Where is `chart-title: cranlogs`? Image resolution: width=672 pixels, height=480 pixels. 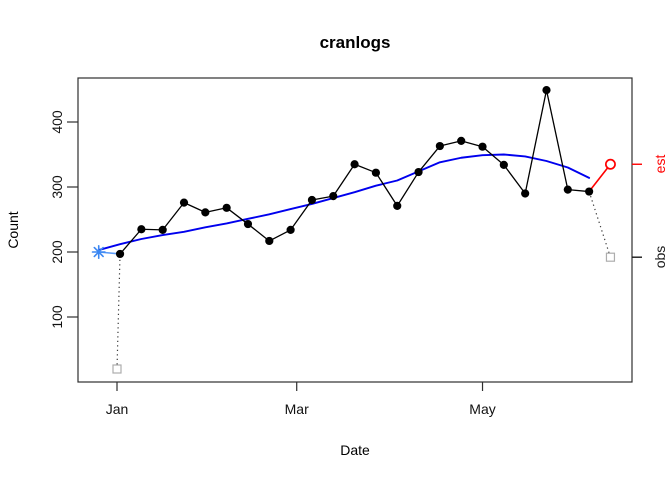
chart-title: cranlogs is located at coordinates (355, 42).